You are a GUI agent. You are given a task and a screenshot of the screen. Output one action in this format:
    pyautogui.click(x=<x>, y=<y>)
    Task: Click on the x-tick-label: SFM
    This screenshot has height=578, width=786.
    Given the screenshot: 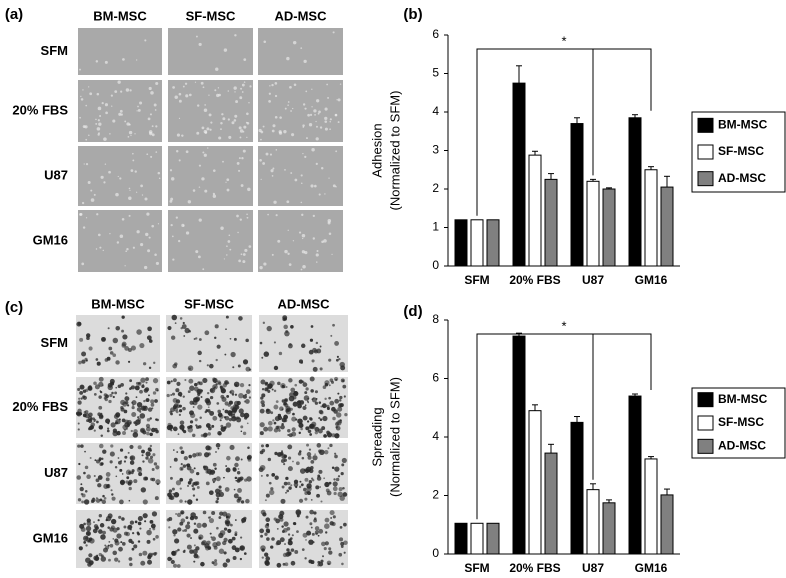 What is the action you would take?
    pyautogui.click(x=476, y=280)
    